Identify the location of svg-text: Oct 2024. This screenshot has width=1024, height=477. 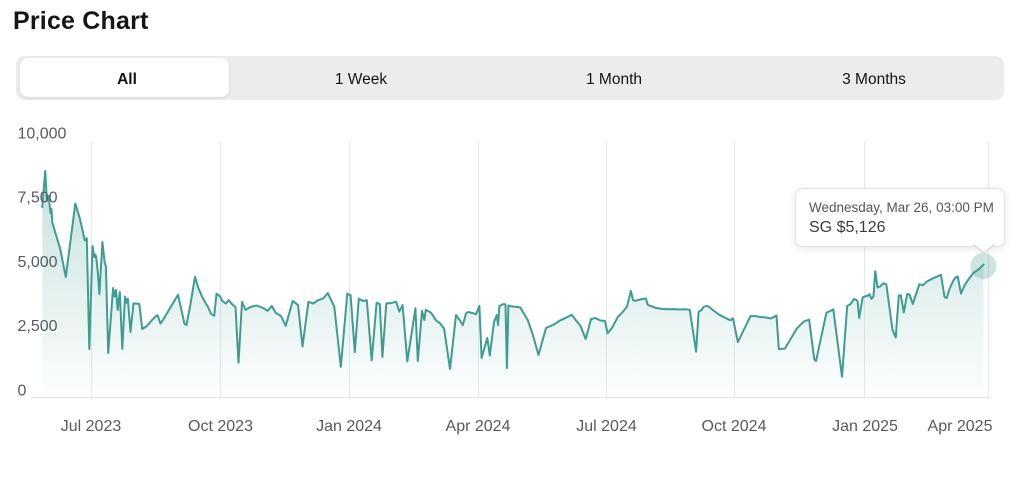
(734, 426).